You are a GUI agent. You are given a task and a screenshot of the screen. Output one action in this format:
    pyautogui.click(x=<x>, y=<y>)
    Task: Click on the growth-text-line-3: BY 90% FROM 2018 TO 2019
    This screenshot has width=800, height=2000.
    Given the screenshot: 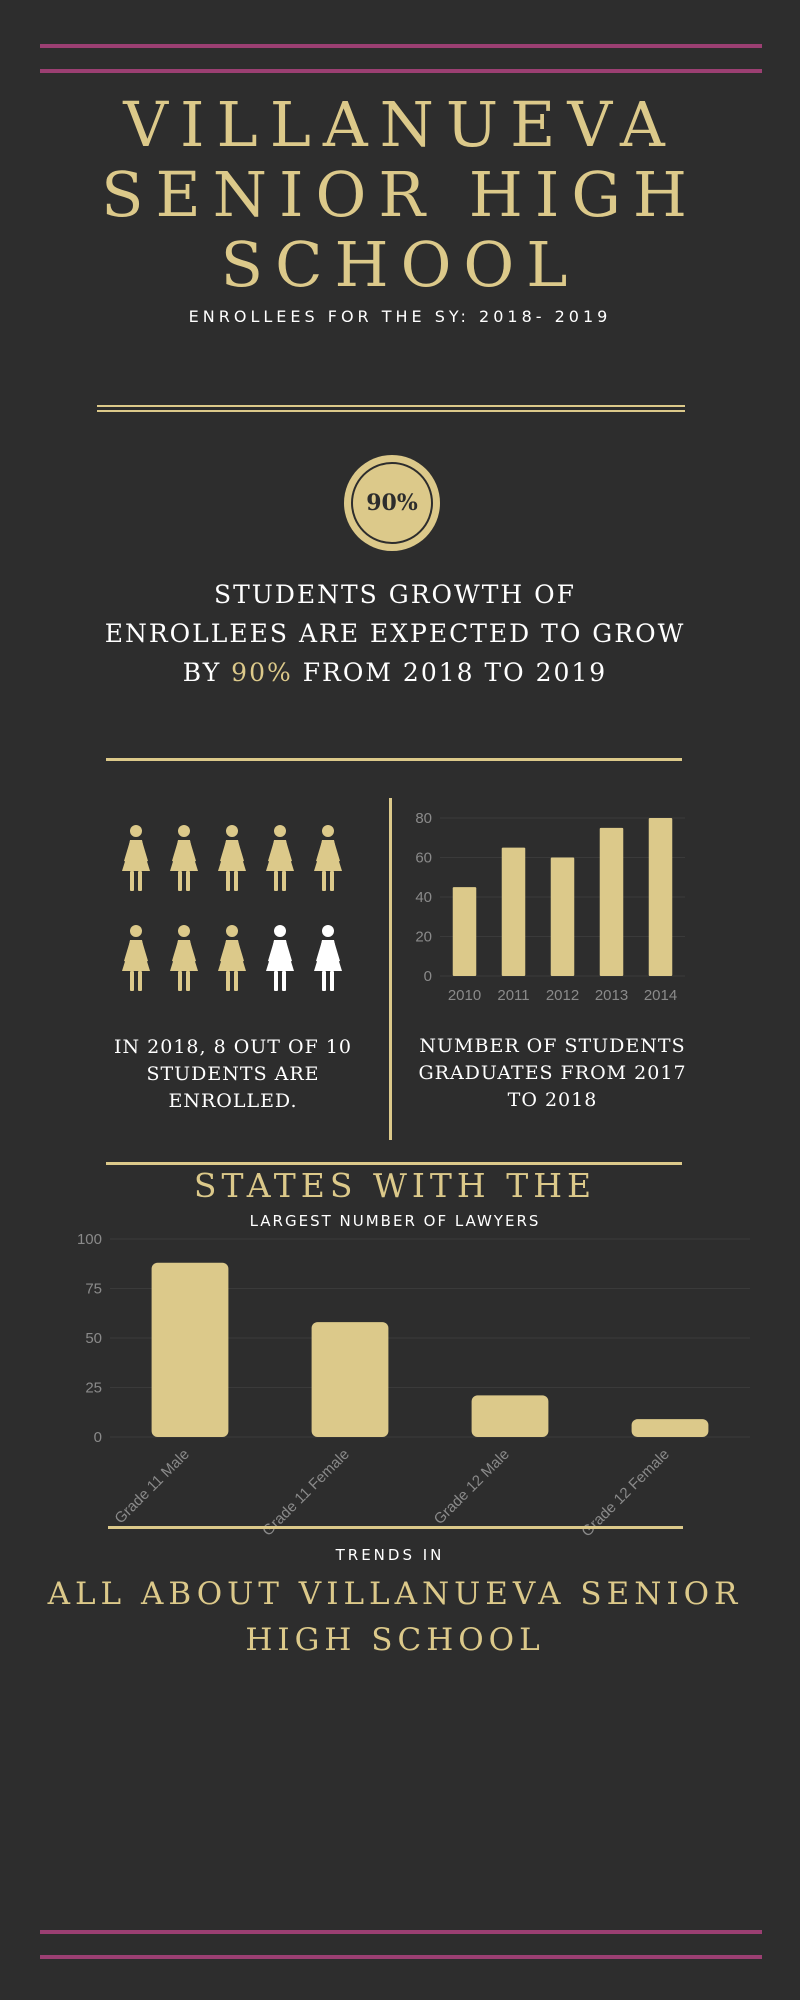 What is the action you would take?
    pyautogui.click(x=395, y=672)
    